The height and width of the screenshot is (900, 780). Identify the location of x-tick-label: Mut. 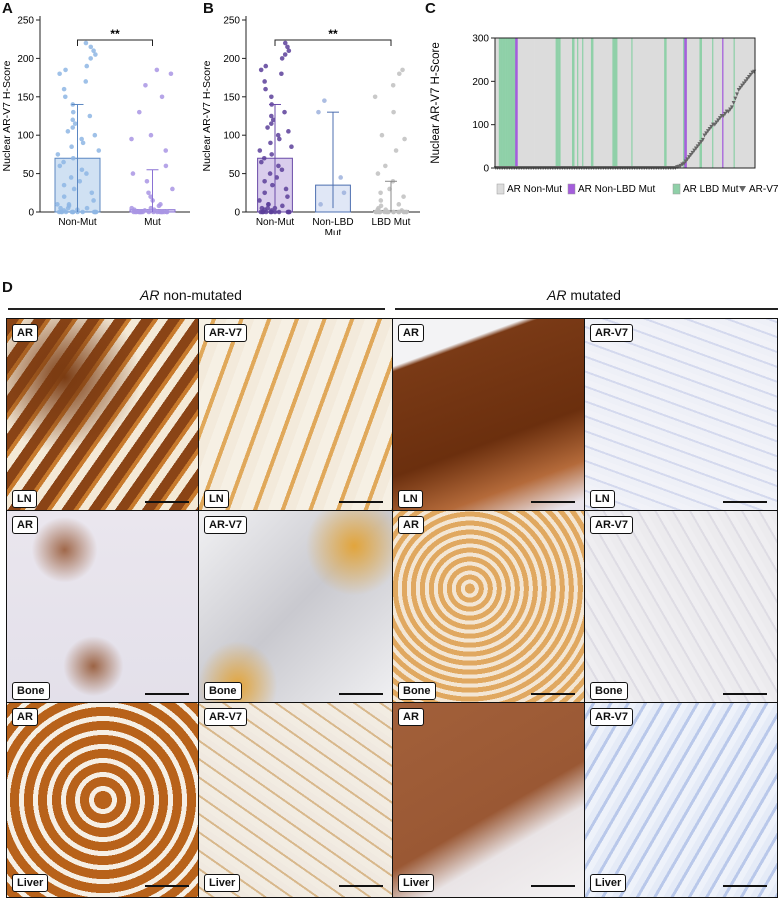
(333, 231).